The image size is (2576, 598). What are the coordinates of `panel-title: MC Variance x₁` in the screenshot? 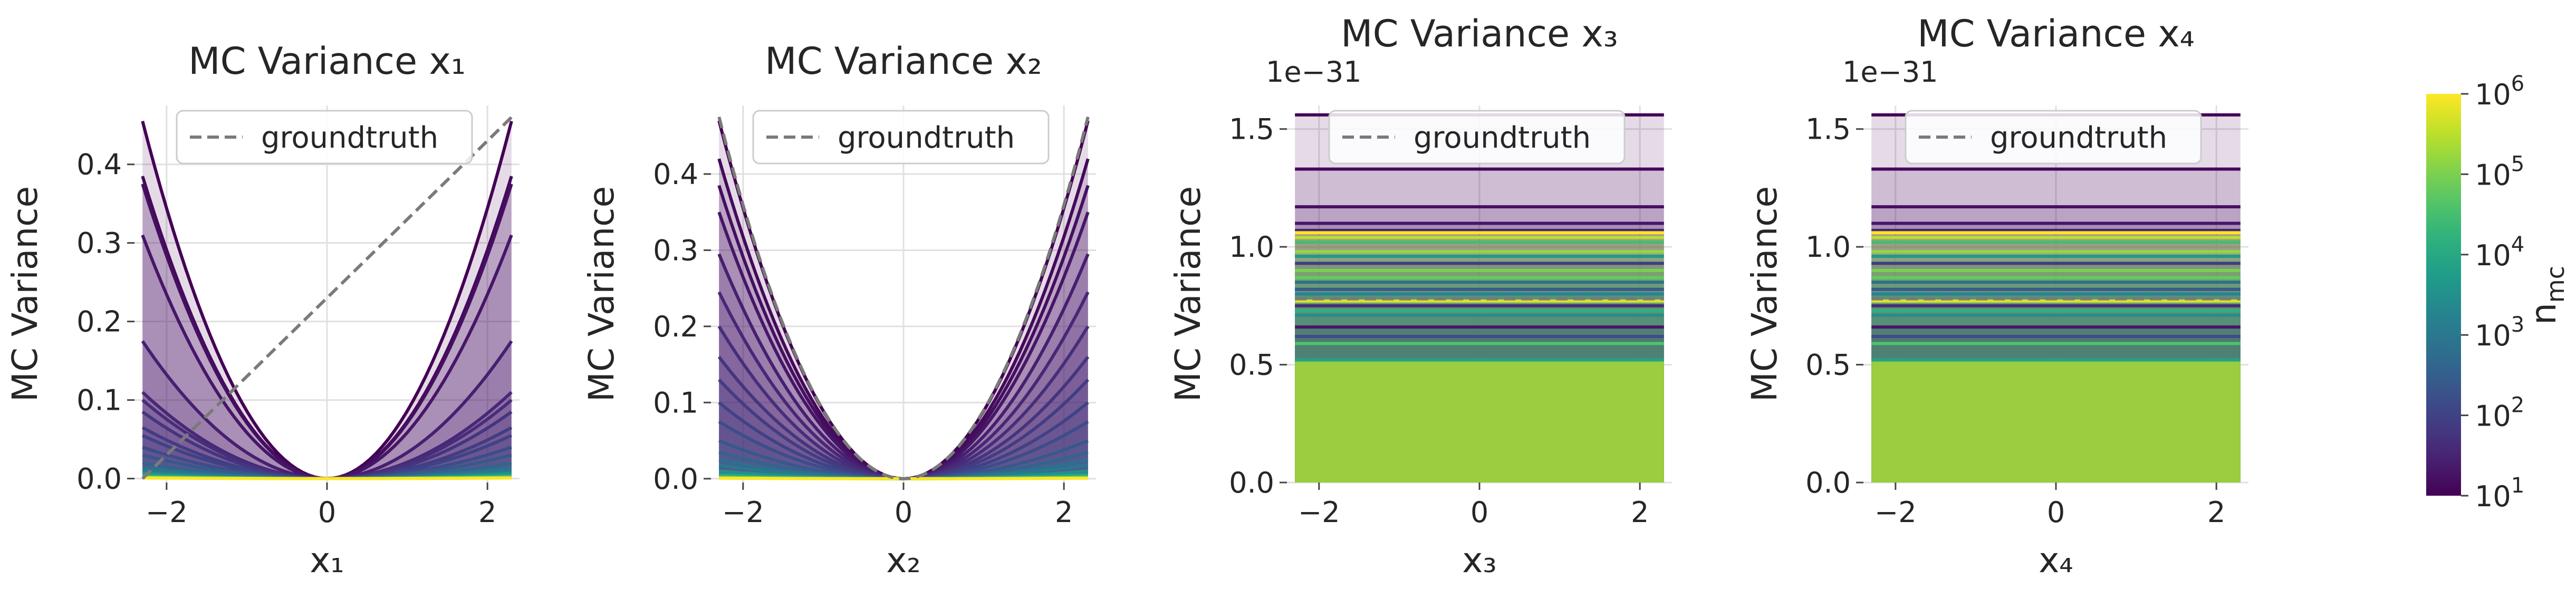 It's located at (327, 62).